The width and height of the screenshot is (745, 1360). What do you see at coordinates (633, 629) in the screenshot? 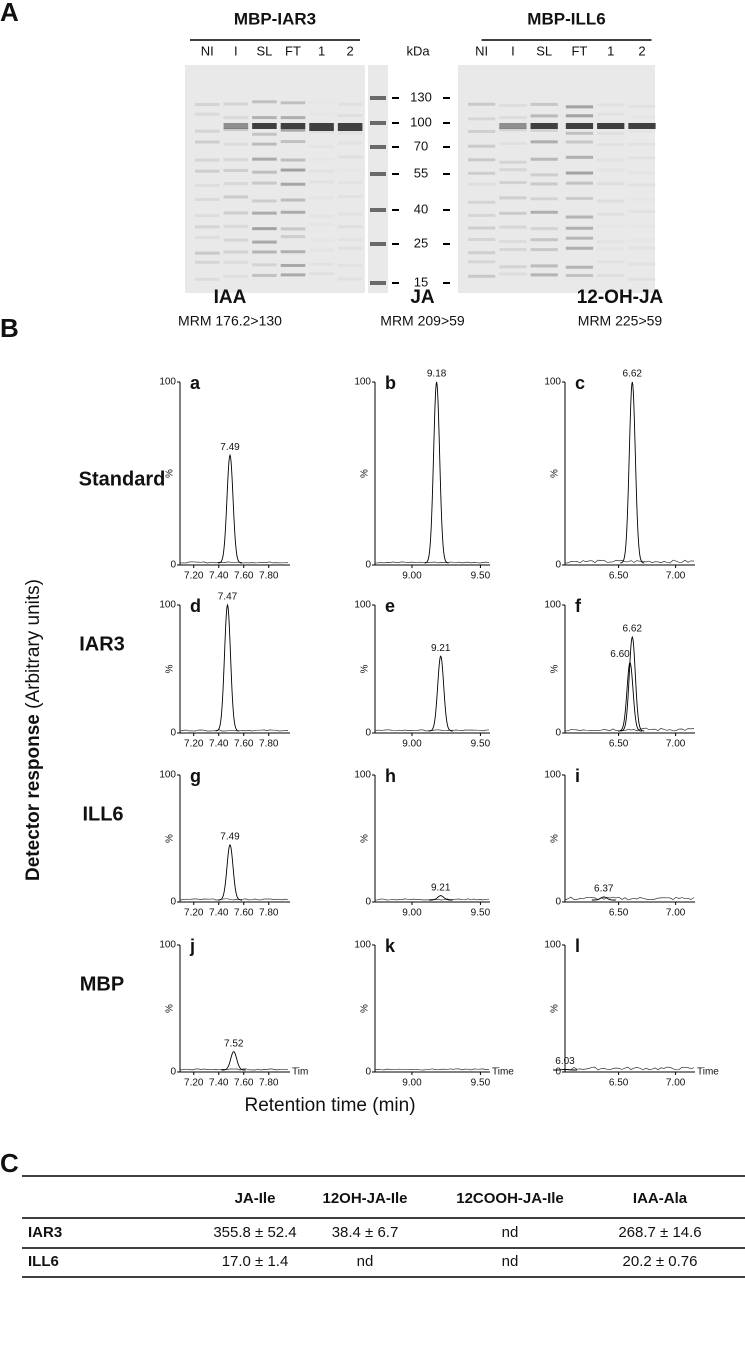
I see `peak-label: 6.62` at bounding box center [633, 629].